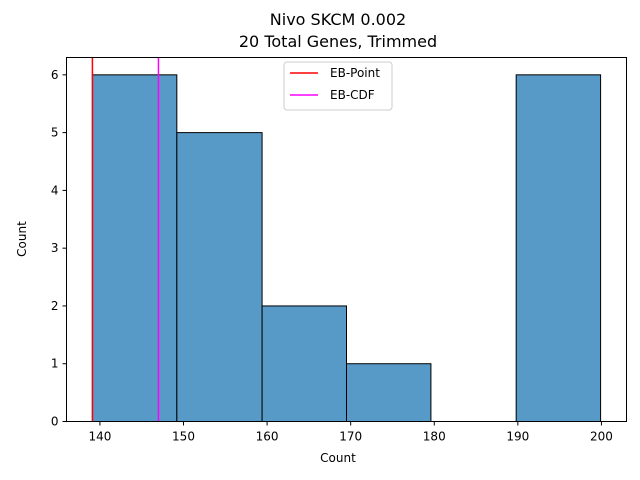  Describe the element at coordinates (55, 306) in the screenshot. I see `y-tick-label: 2` at that location.